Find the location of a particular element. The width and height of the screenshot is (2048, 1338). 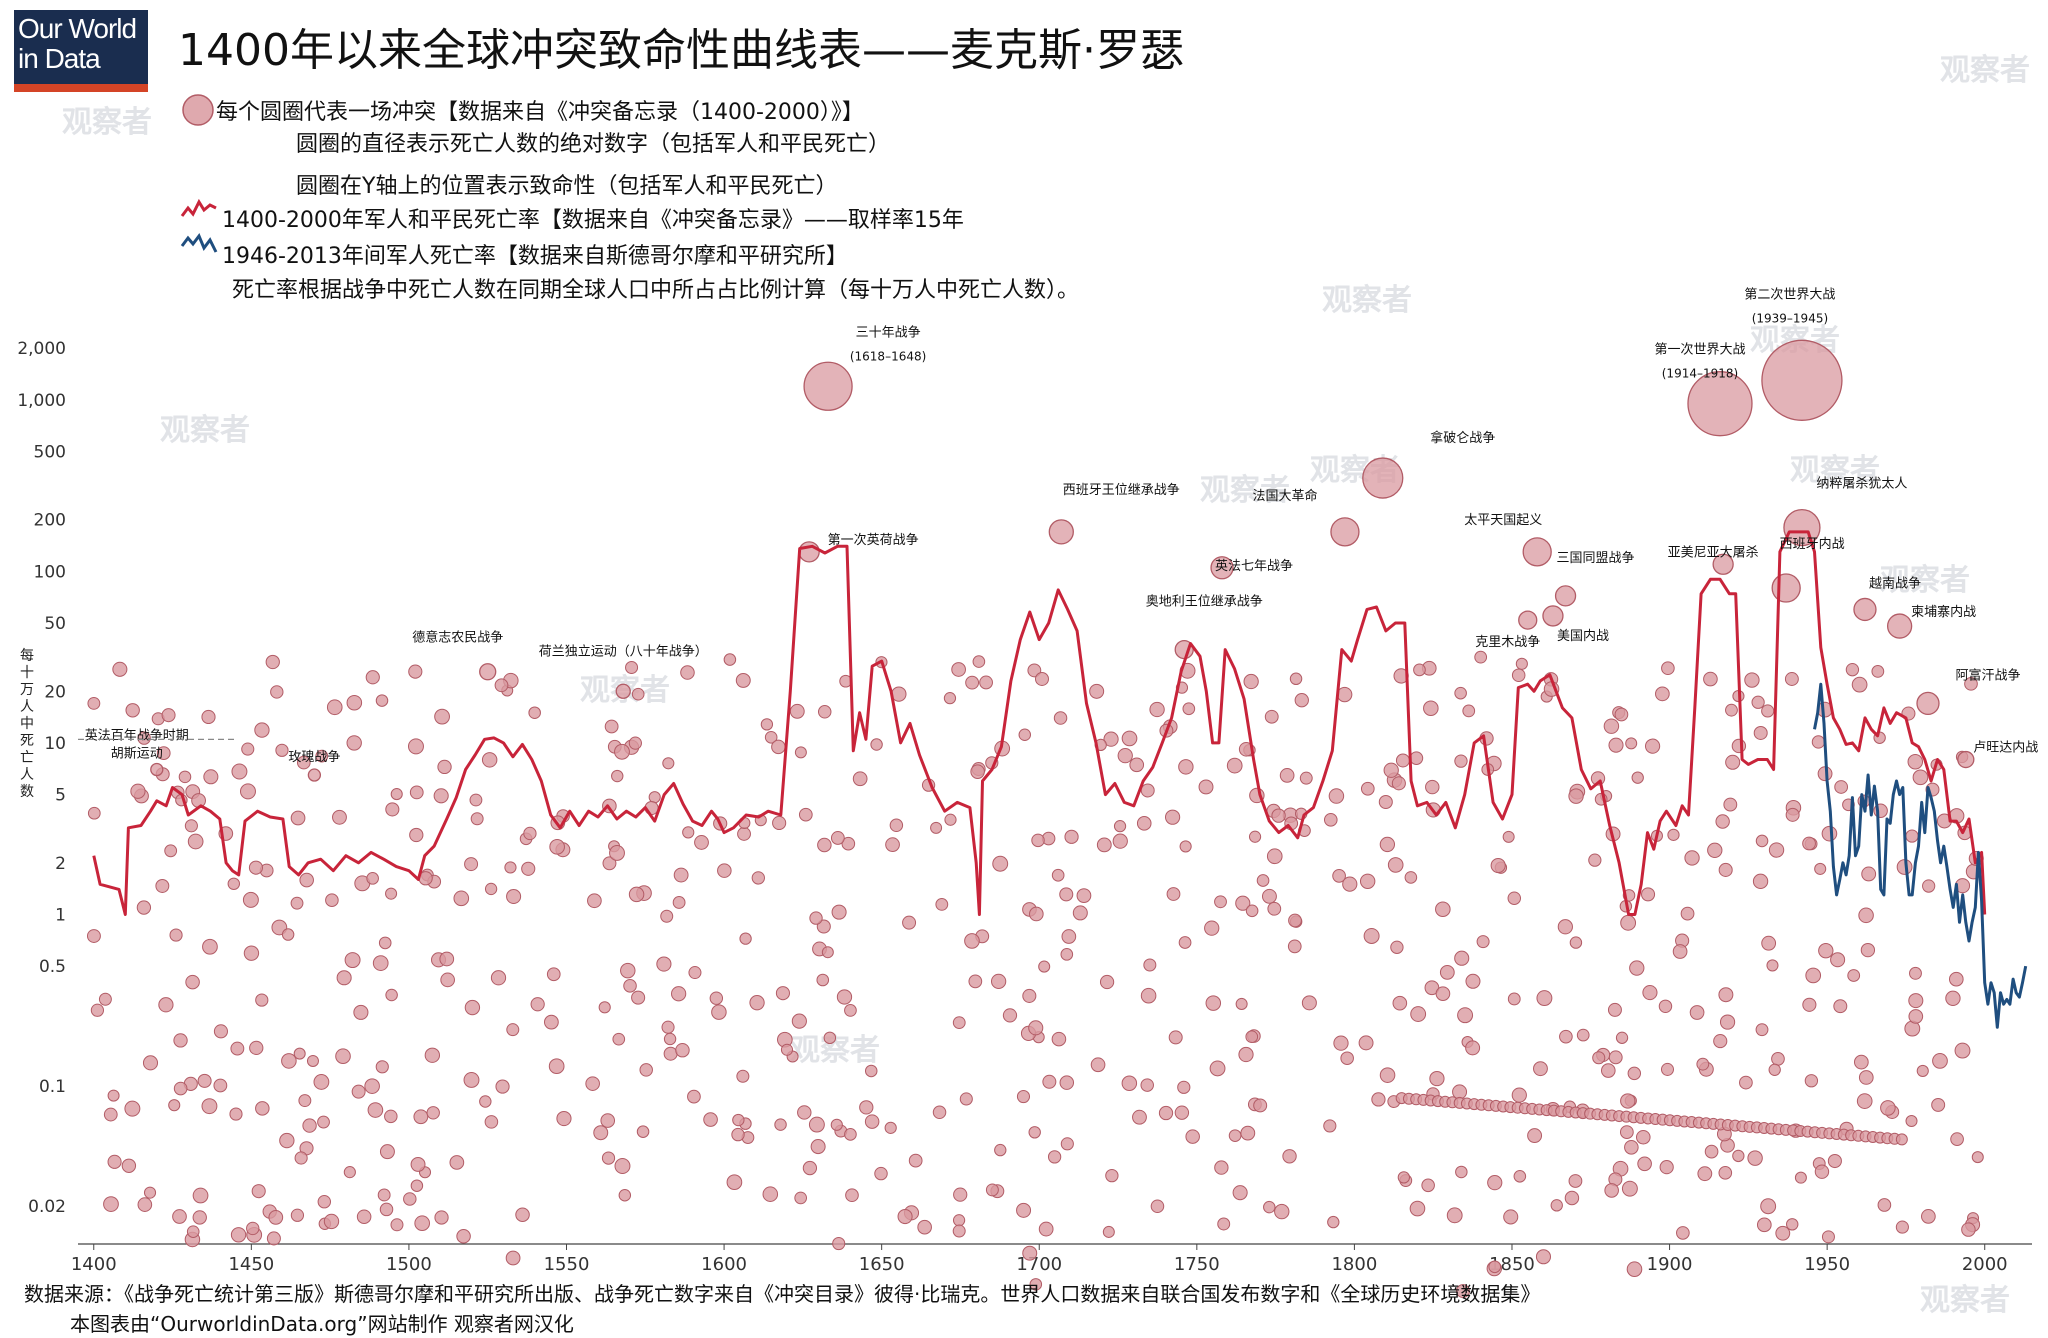

owid-logo: Our World in Data is located at coordinates (81, 51).